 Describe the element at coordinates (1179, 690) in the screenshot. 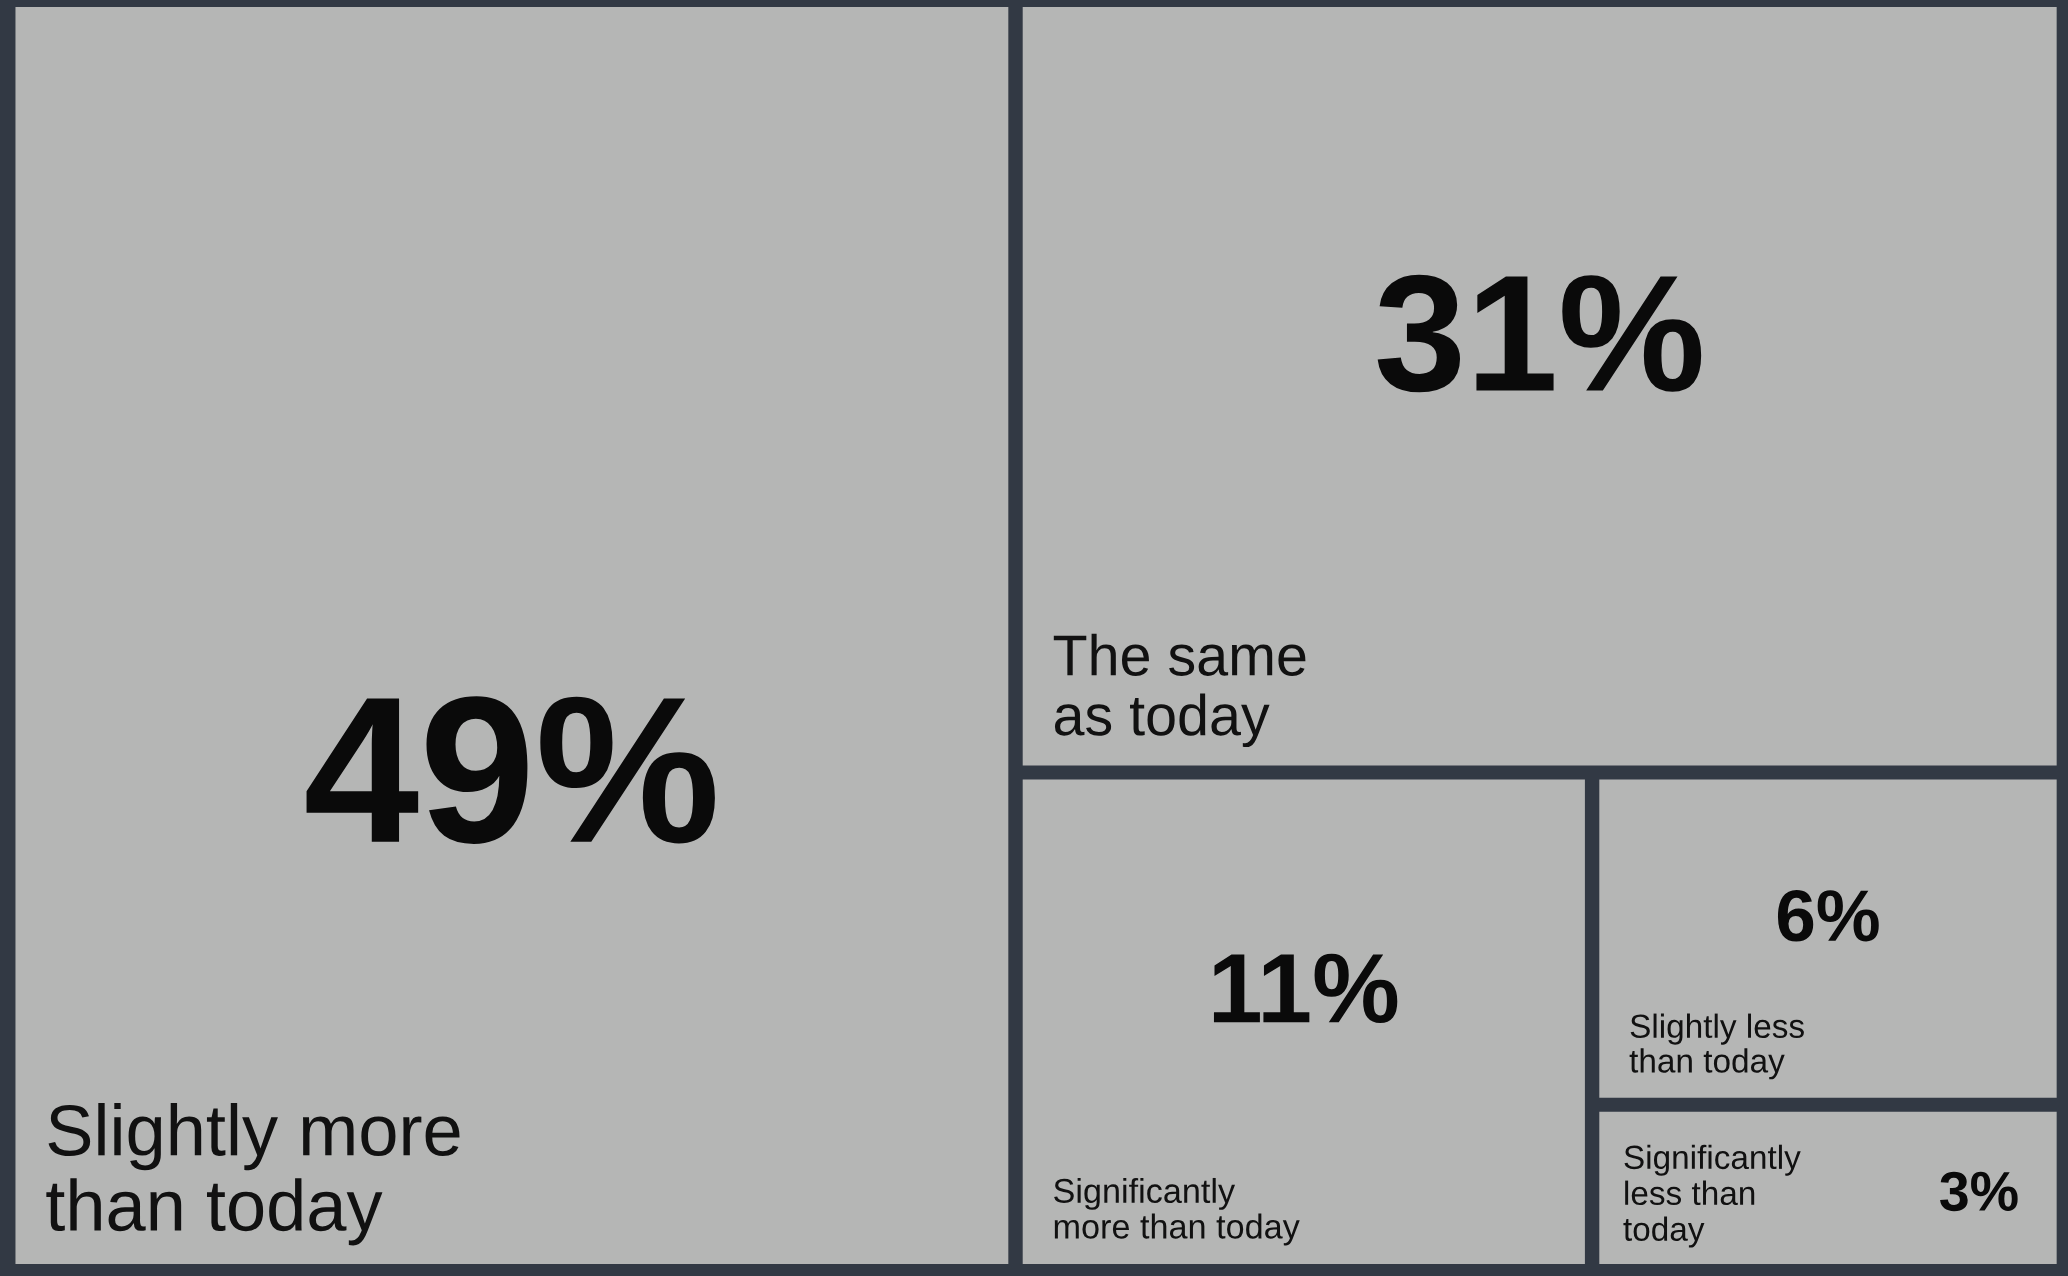

I see `category-label: The same as today` at that location.